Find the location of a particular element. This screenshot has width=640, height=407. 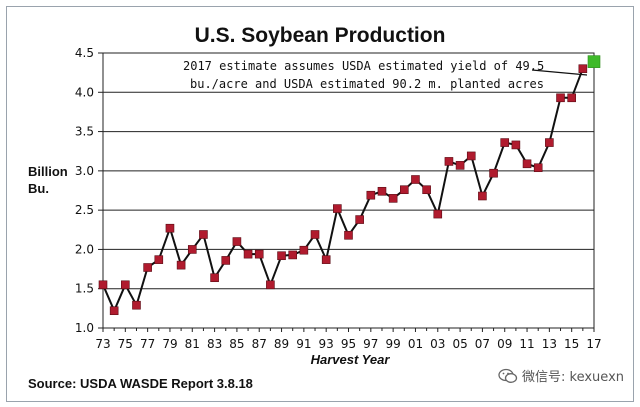

x-tick-label: 81 is located at coordinates (192, 344).